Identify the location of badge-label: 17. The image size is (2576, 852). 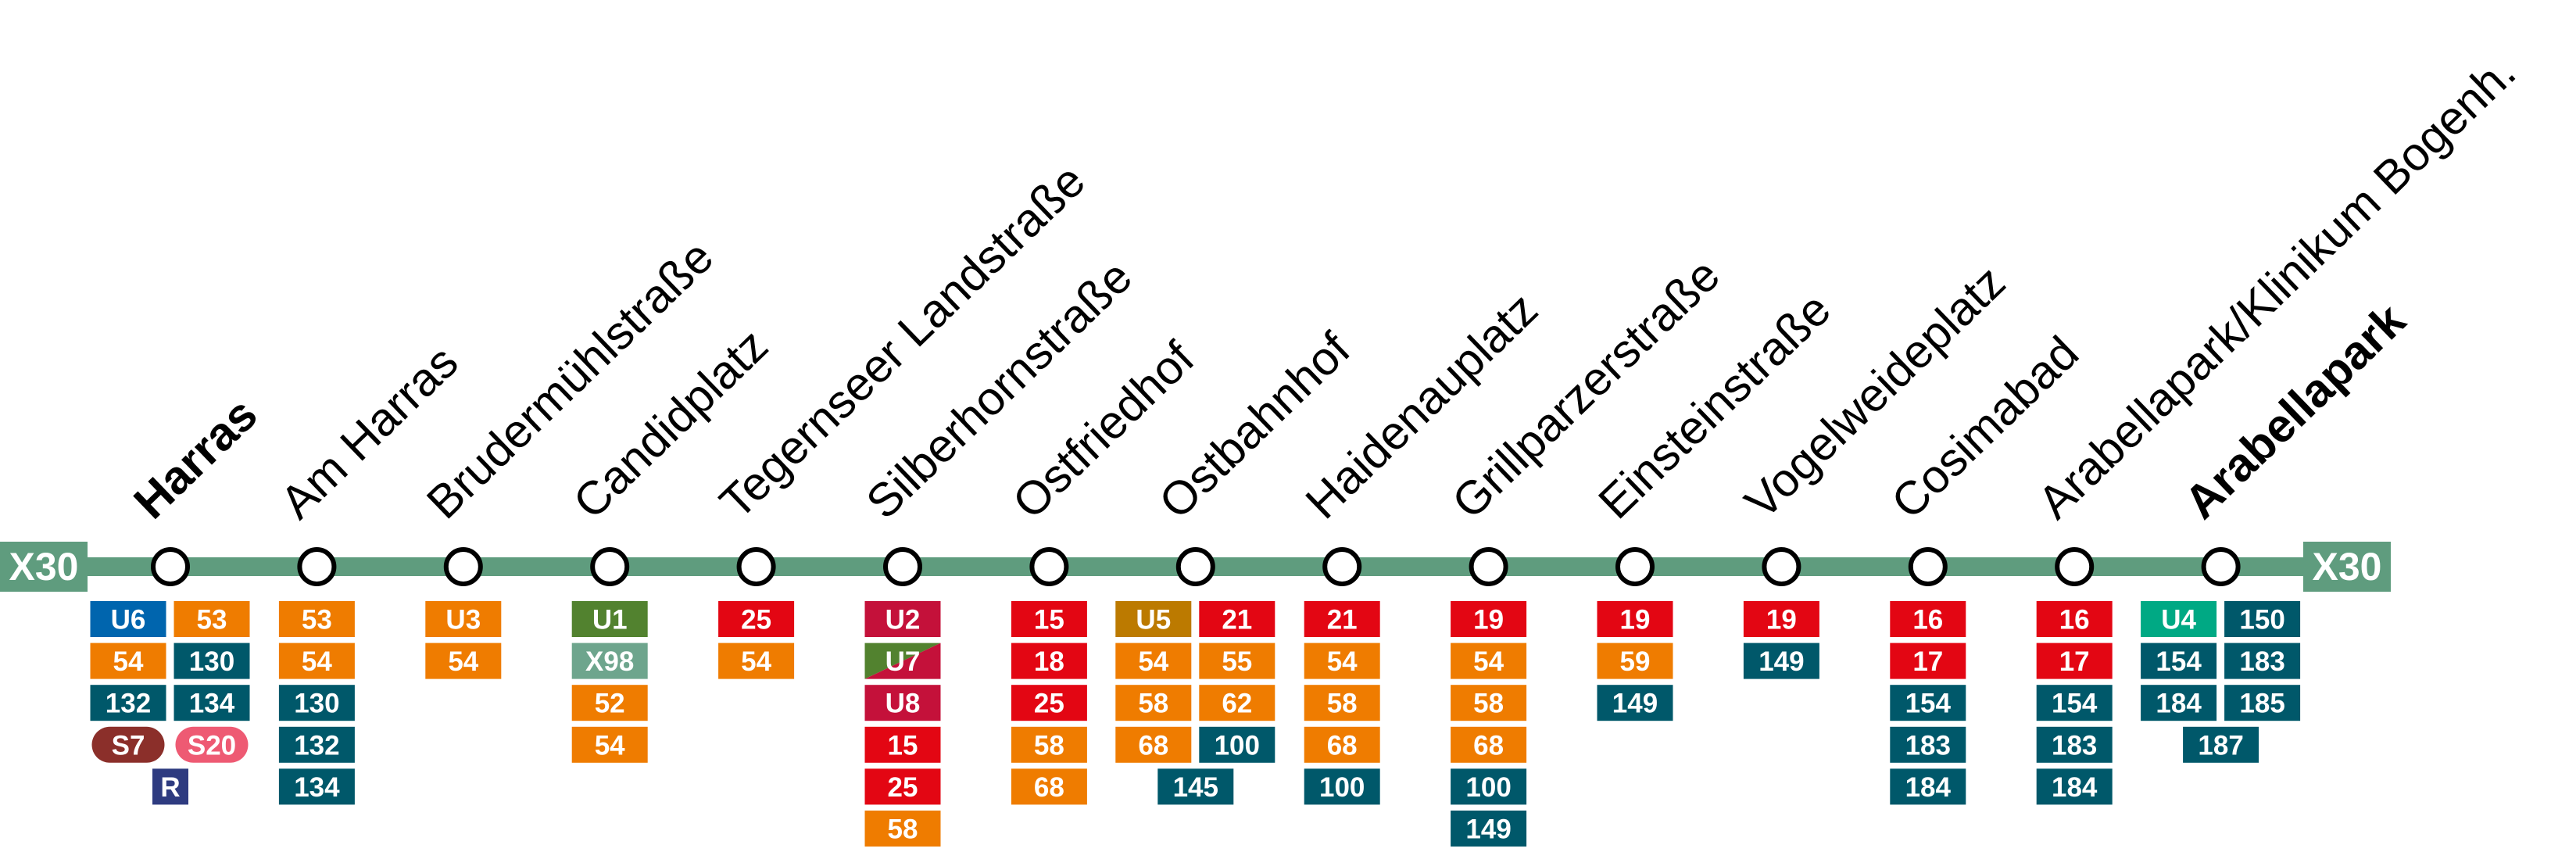
(1927, 661).